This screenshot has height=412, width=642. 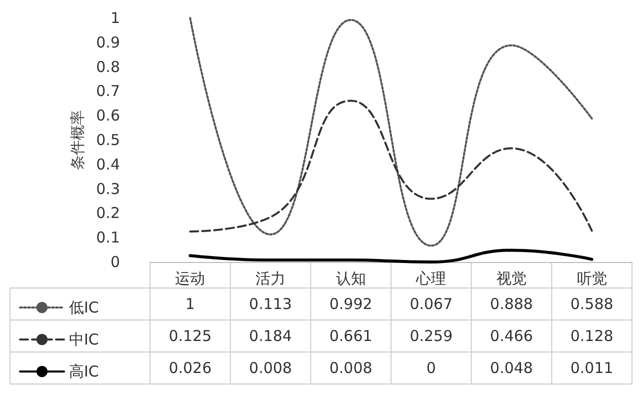 What do you see at coordinates (108, 237) in the screenshot?
I see `y-tick-label: 0.1` at bounding box center [108, 237].